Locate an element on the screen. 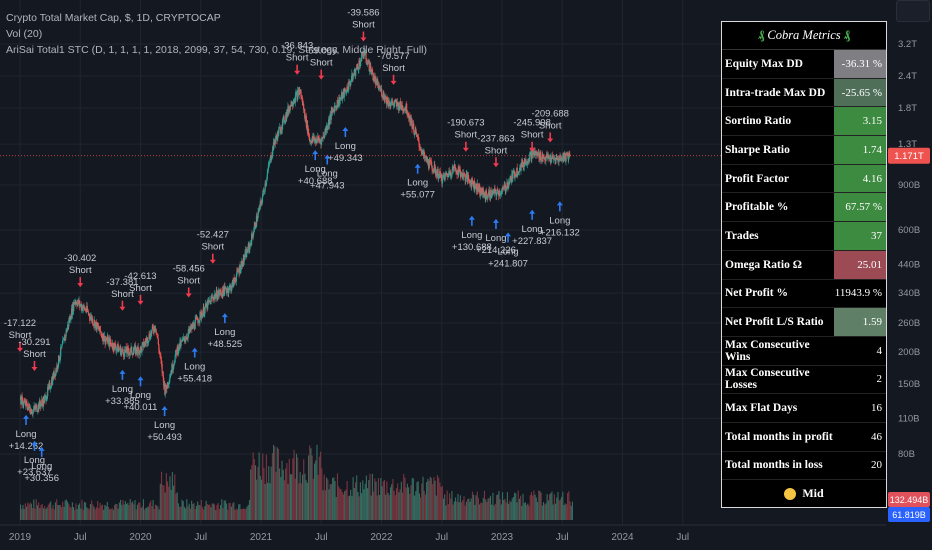  short-arrow-head is located at coordinates (321, 77).